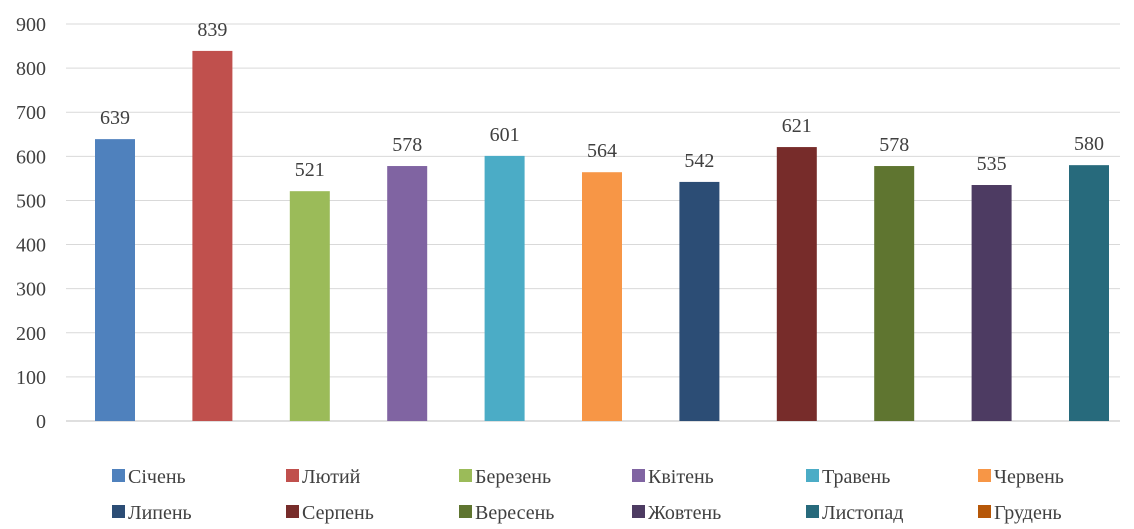 Image resolution: width=1134 pixels, height=529 pixels. I want to click on legend-item: Червень, so click(1021, 477).